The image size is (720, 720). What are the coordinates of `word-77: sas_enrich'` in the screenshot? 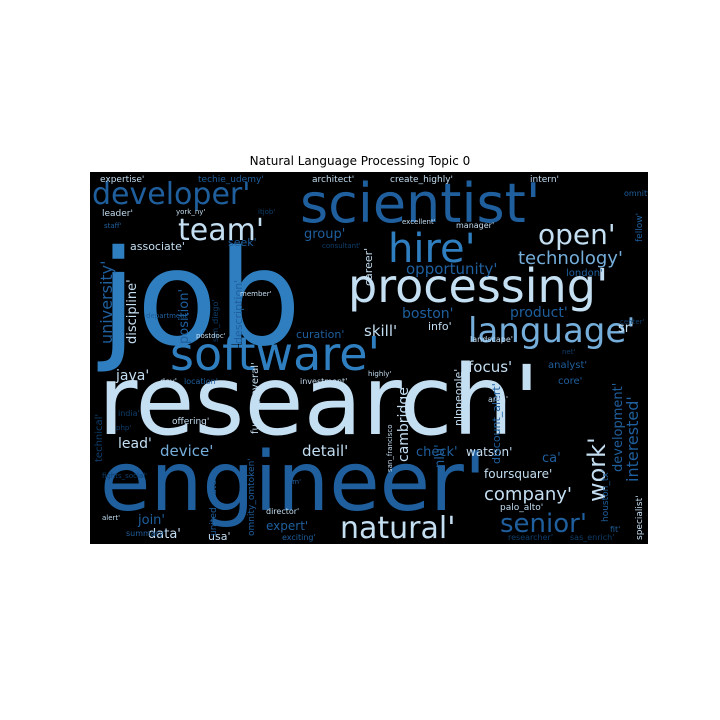 It's located at (592, 537).